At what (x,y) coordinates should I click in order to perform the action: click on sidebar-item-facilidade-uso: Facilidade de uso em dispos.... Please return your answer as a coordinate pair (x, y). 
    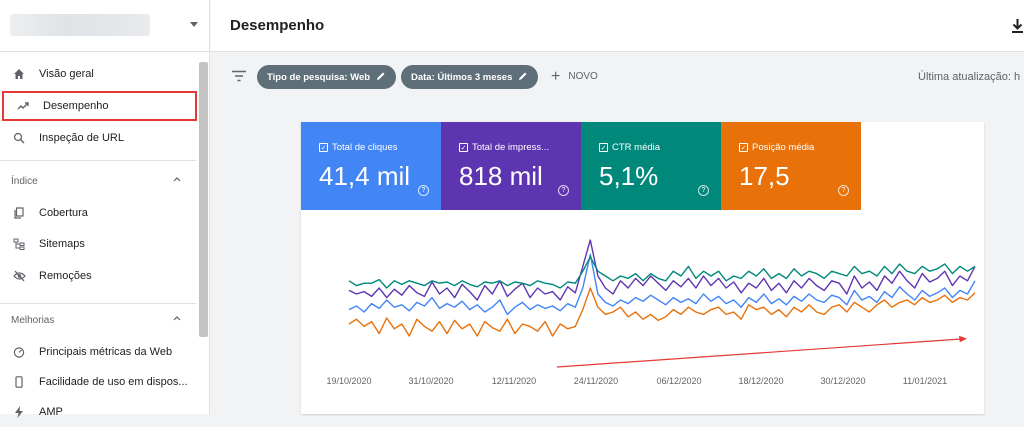
    Looking at the image, I should click on (98, 382).